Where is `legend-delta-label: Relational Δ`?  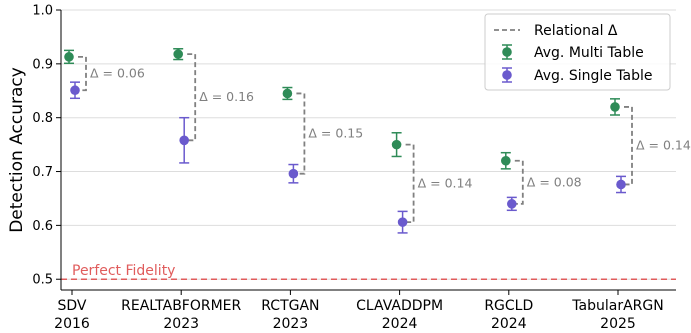 legend-delta-label: Relational Δ is located at coordinates (576, 31).